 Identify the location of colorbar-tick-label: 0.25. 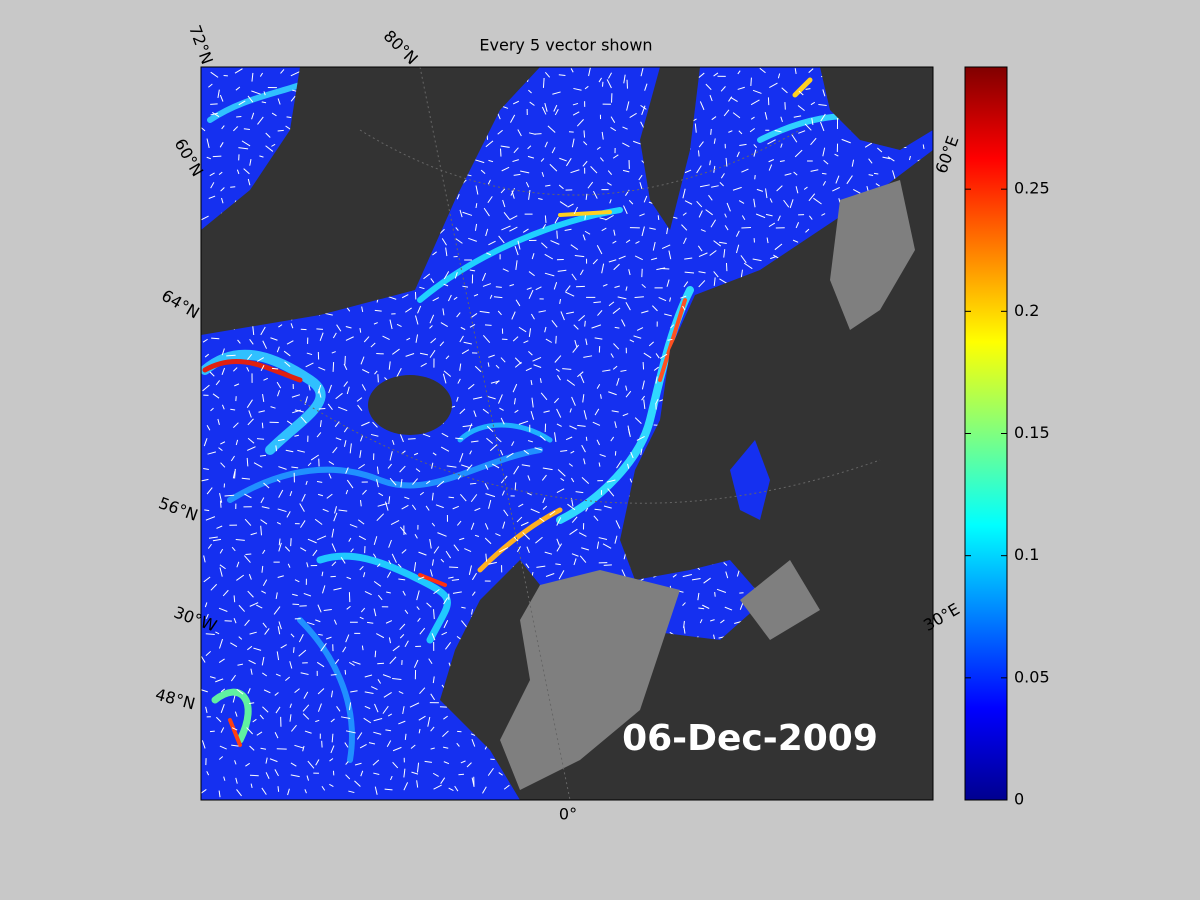
(1032, 188).